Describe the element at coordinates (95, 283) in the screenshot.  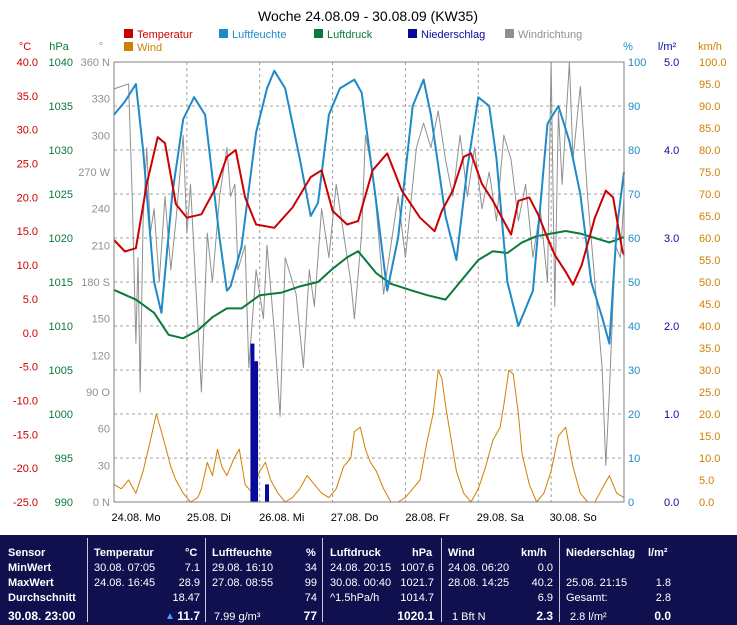
I see `tick-label-direction: 180 S` at that location.